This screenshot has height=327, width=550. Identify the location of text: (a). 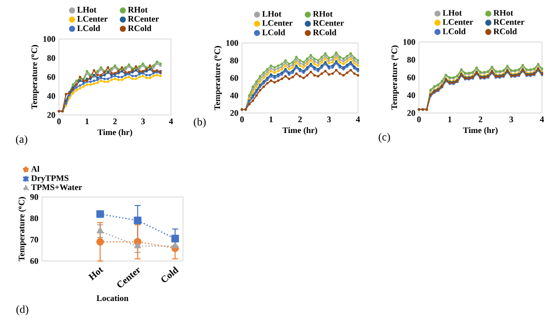
(22, 140).